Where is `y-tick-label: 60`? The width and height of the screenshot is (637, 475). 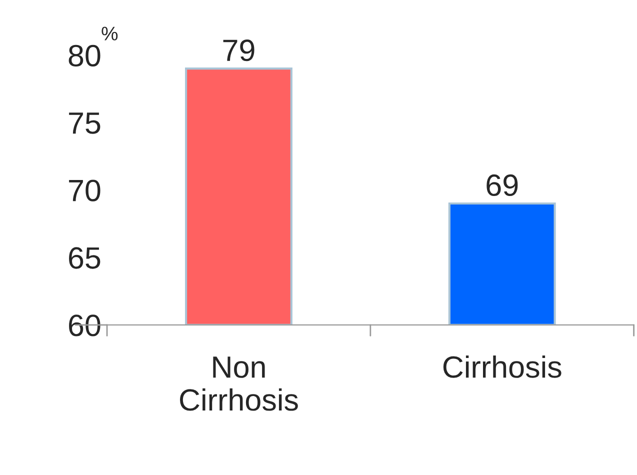 y-tick-label: 60 is located at coordinates (84, 325).